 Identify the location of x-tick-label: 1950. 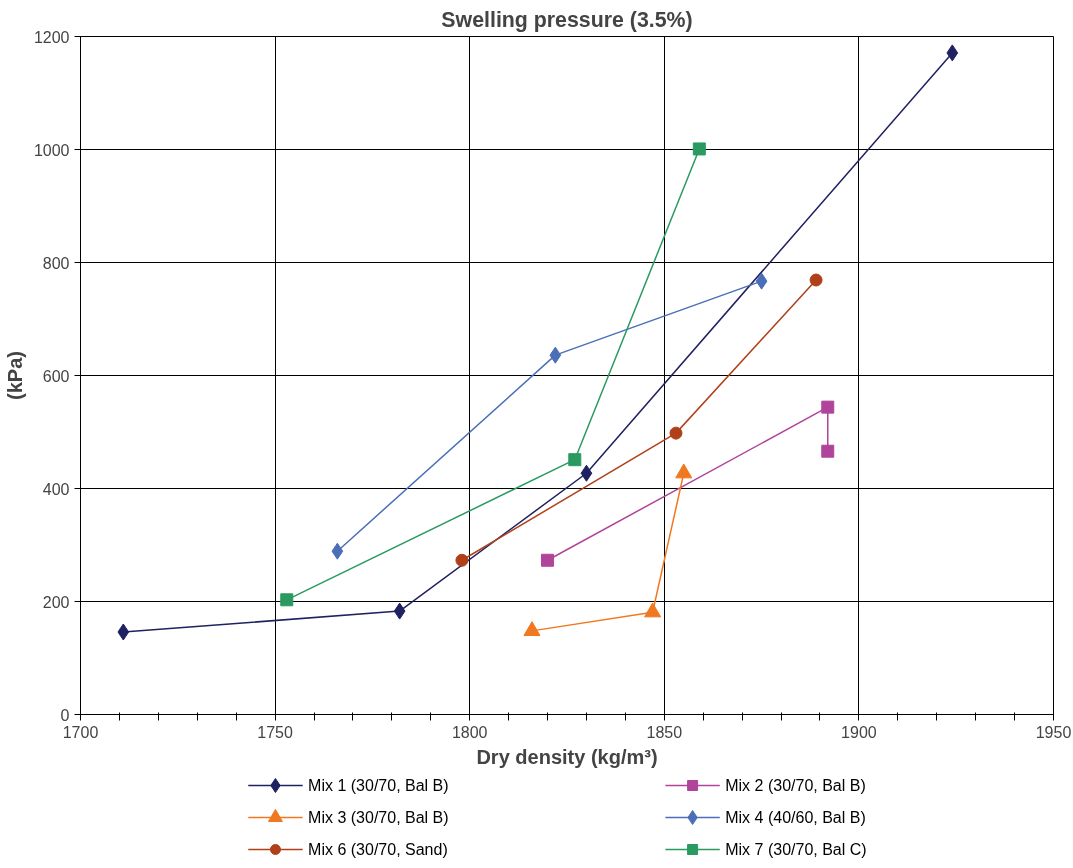
(1053, 732).